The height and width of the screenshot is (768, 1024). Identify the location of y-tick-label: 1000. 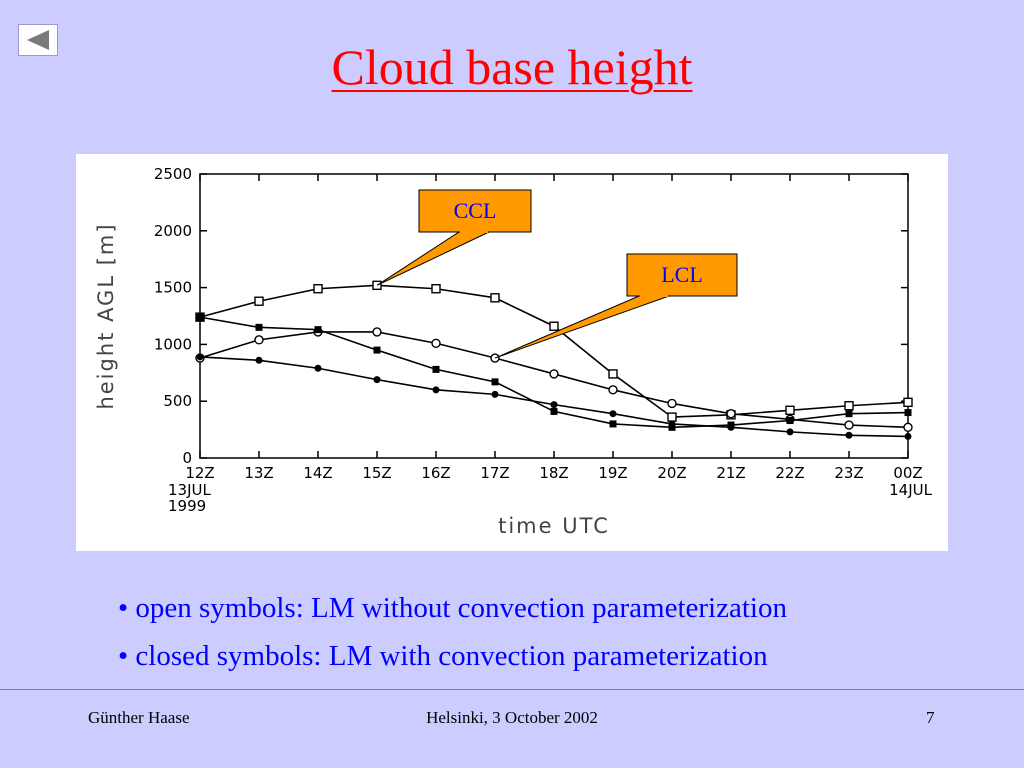
(173, 344).